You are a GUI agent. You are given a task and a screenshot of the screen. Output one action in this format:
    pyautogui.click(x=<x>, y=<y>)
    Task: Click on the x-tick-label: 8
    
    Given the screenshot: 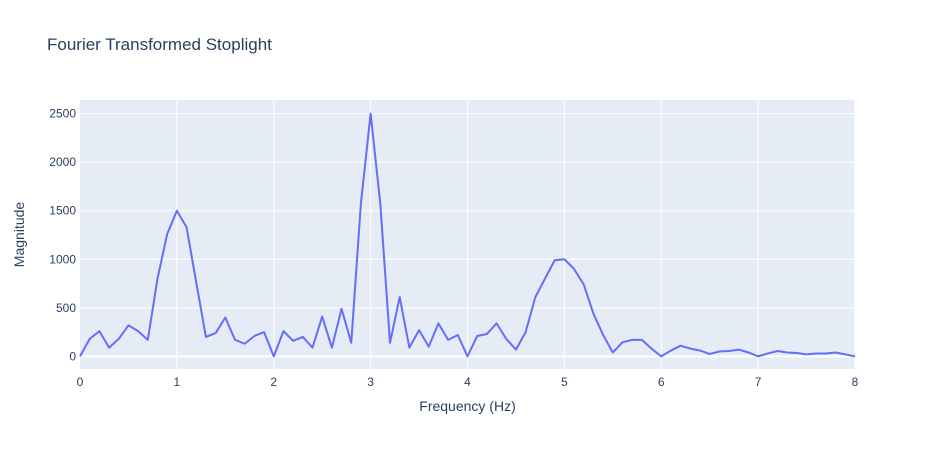 What is the action you would take?
    pyautogui.click(x=855, y=382)
    